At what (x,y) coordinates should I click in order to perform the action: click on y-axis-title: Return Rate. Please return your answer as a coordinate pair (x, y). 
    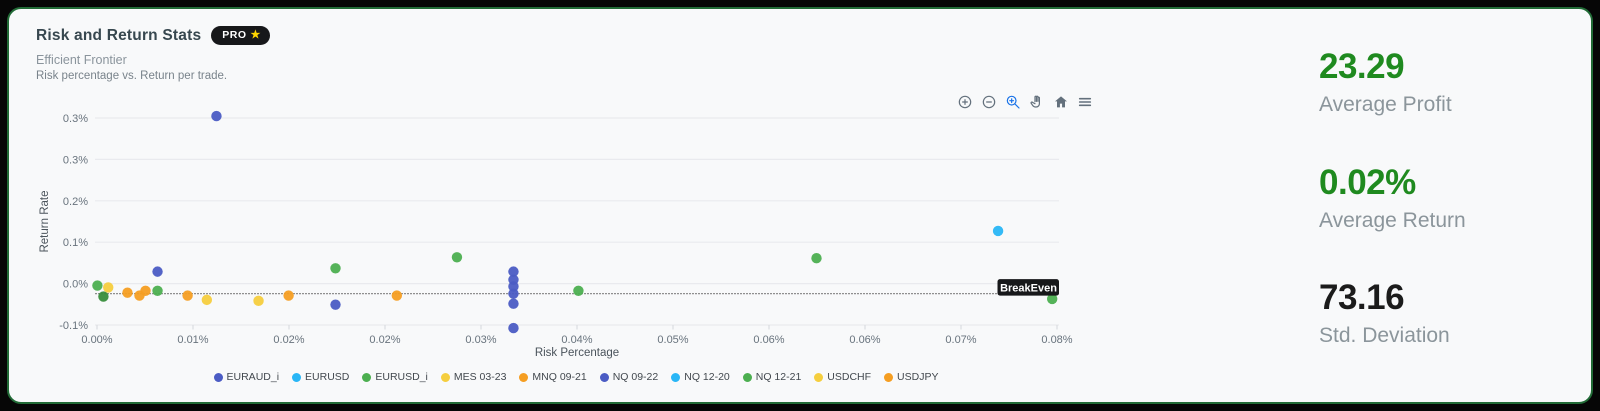
    Looking at the image, I should click on (45, 221).